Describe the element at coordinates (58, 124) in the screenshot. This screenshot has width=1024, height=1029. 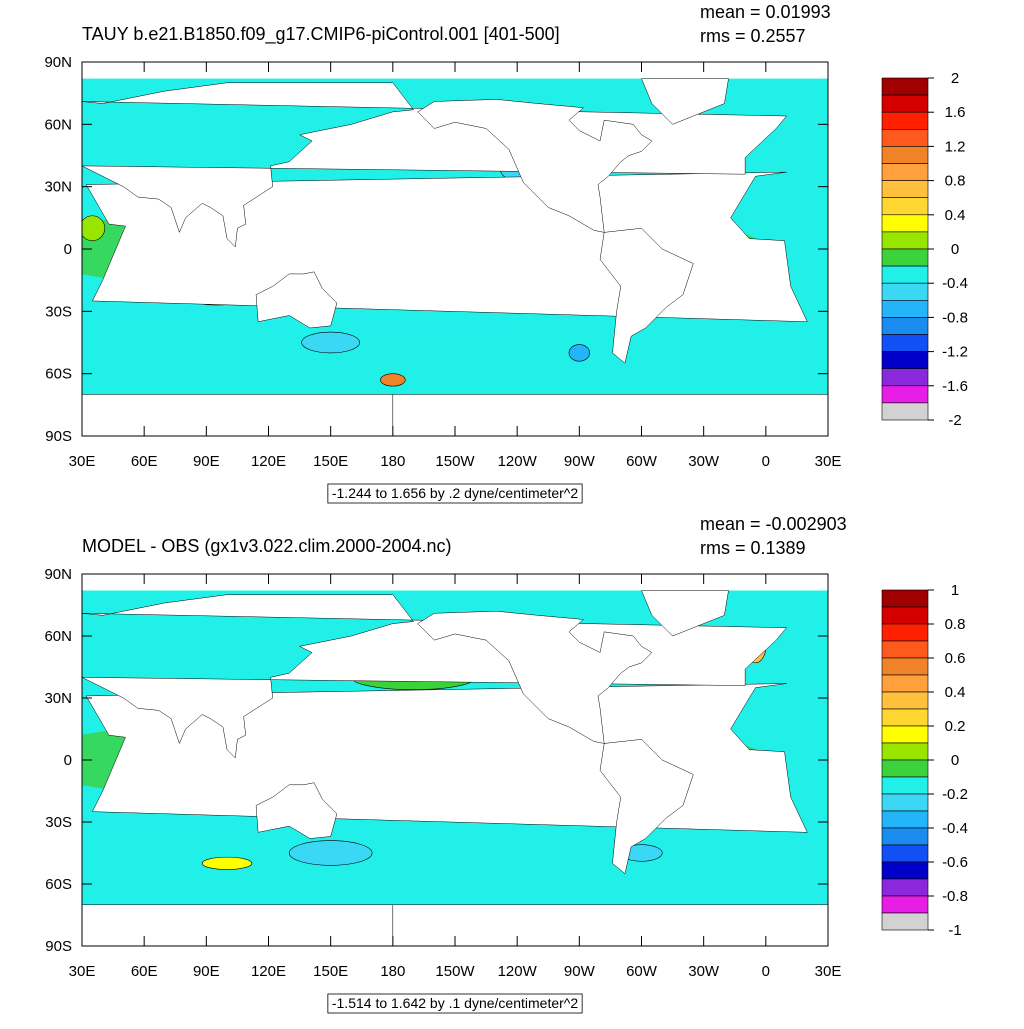
I see `lat-tick-label: 60N` at that location.